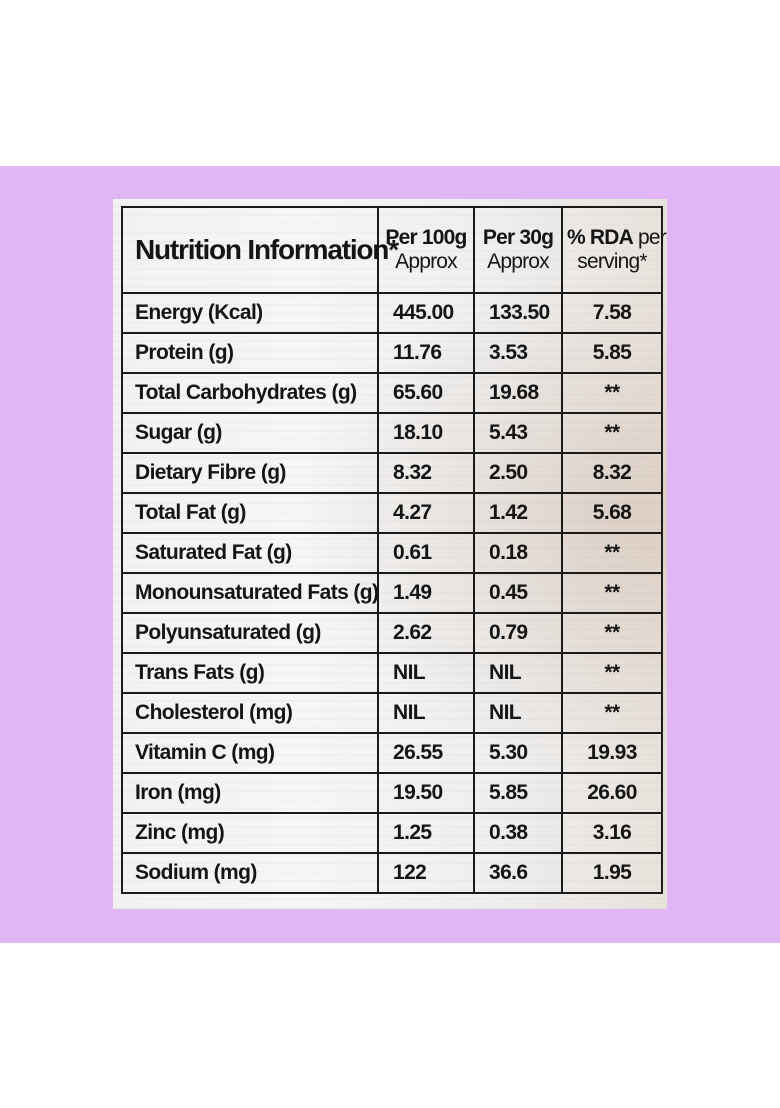 The height and width of the screenshot is (1108, 780). I want to click on per-100g-value: 65.60, so click(426, 393).